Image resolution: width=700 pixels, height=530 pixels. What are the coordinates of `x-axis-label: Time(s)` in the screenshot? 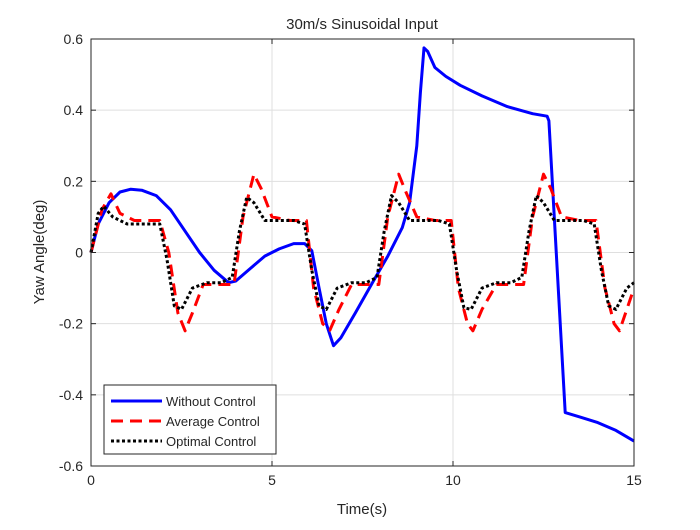 It's located at (362, 509).